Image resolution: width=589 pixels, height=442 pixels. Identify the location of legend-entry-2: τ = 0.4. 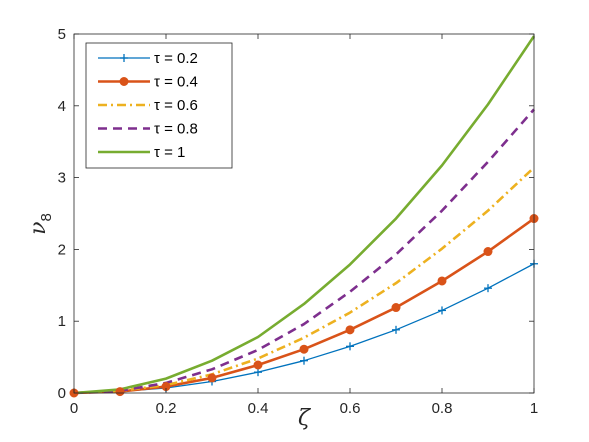
(148, 82).